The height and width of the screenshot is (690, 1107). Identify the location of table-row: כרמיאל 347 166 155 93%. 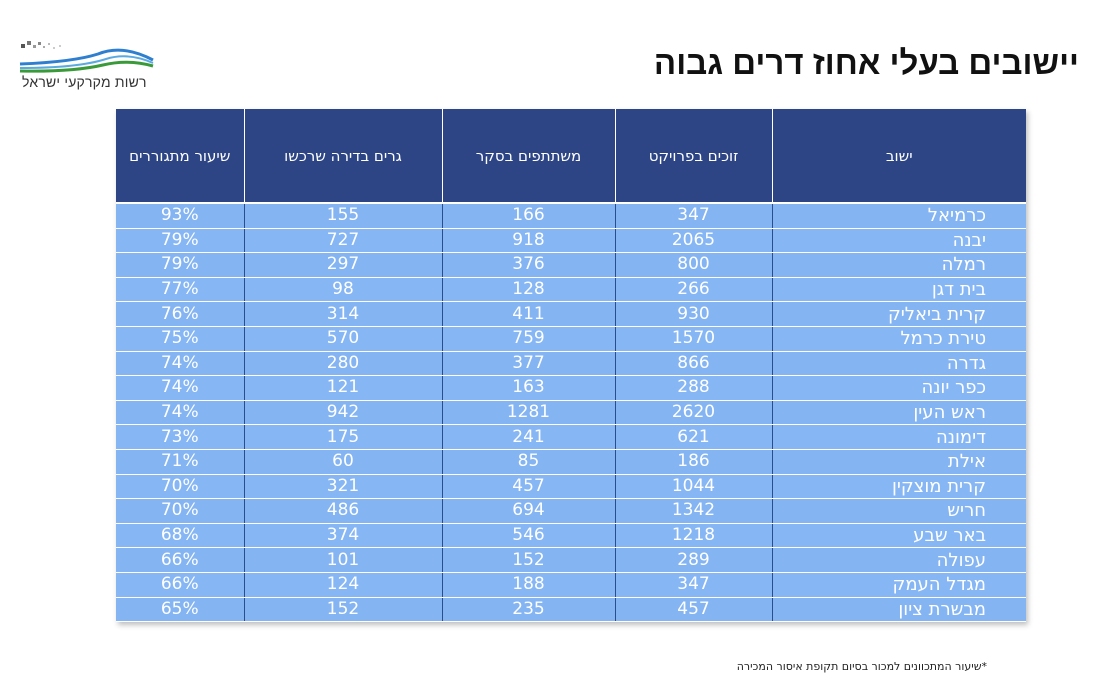
(571, 215).